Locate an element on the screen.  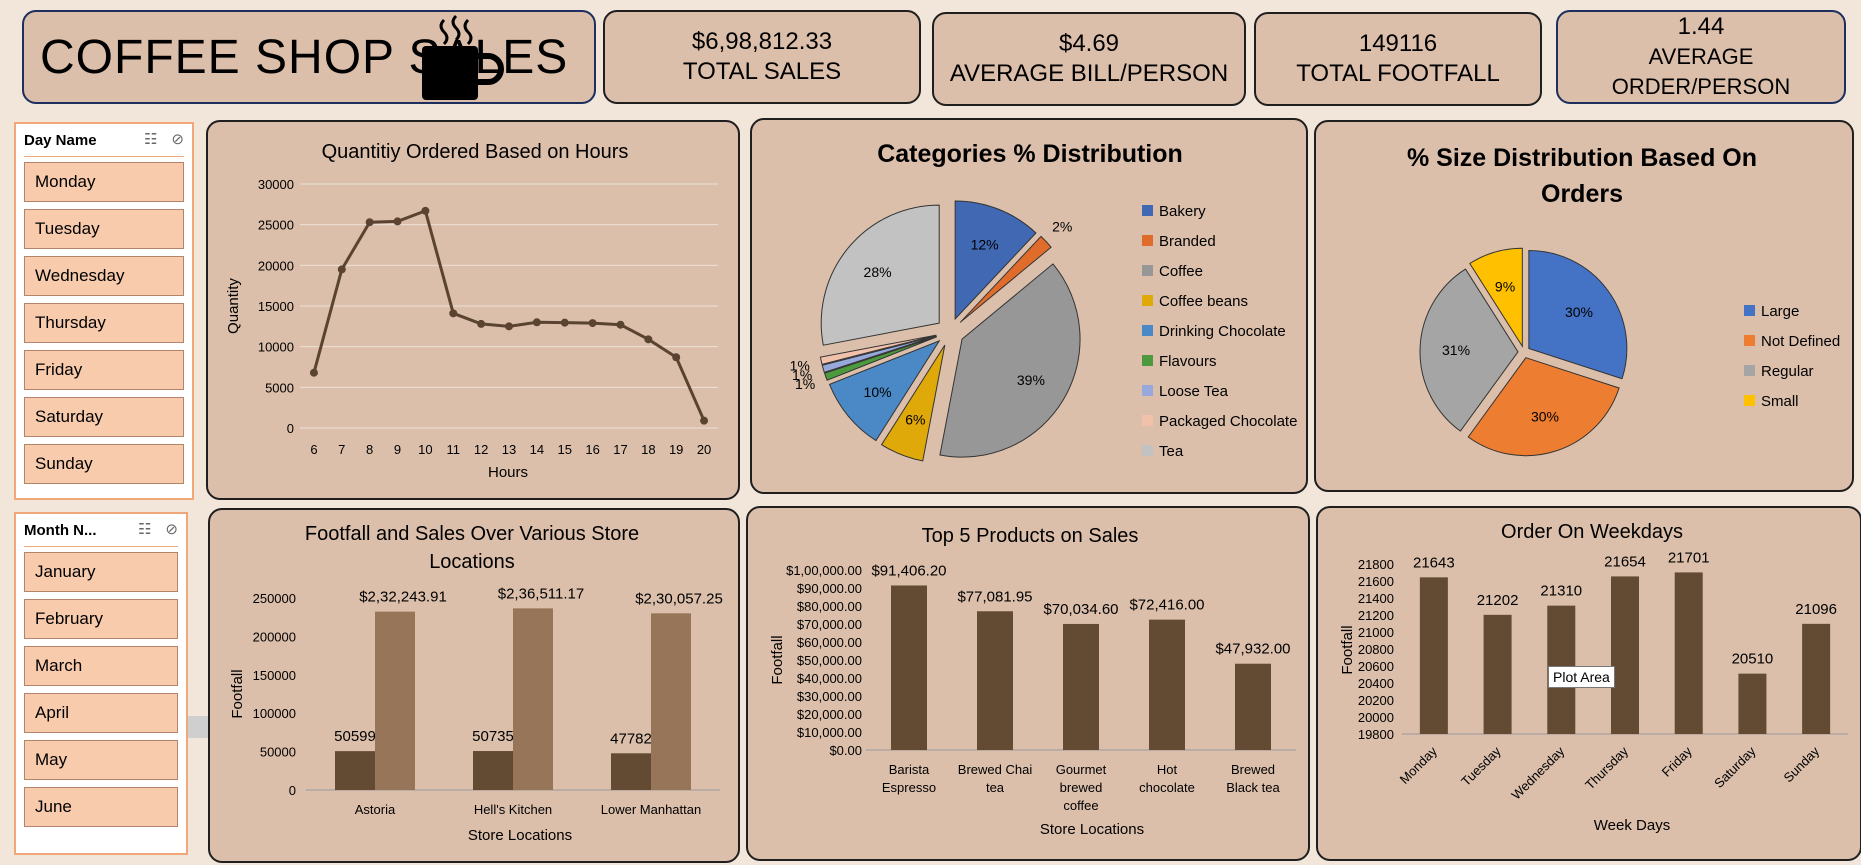
x-tick-label: Brewed Chai is located at coordinates (995, 769).